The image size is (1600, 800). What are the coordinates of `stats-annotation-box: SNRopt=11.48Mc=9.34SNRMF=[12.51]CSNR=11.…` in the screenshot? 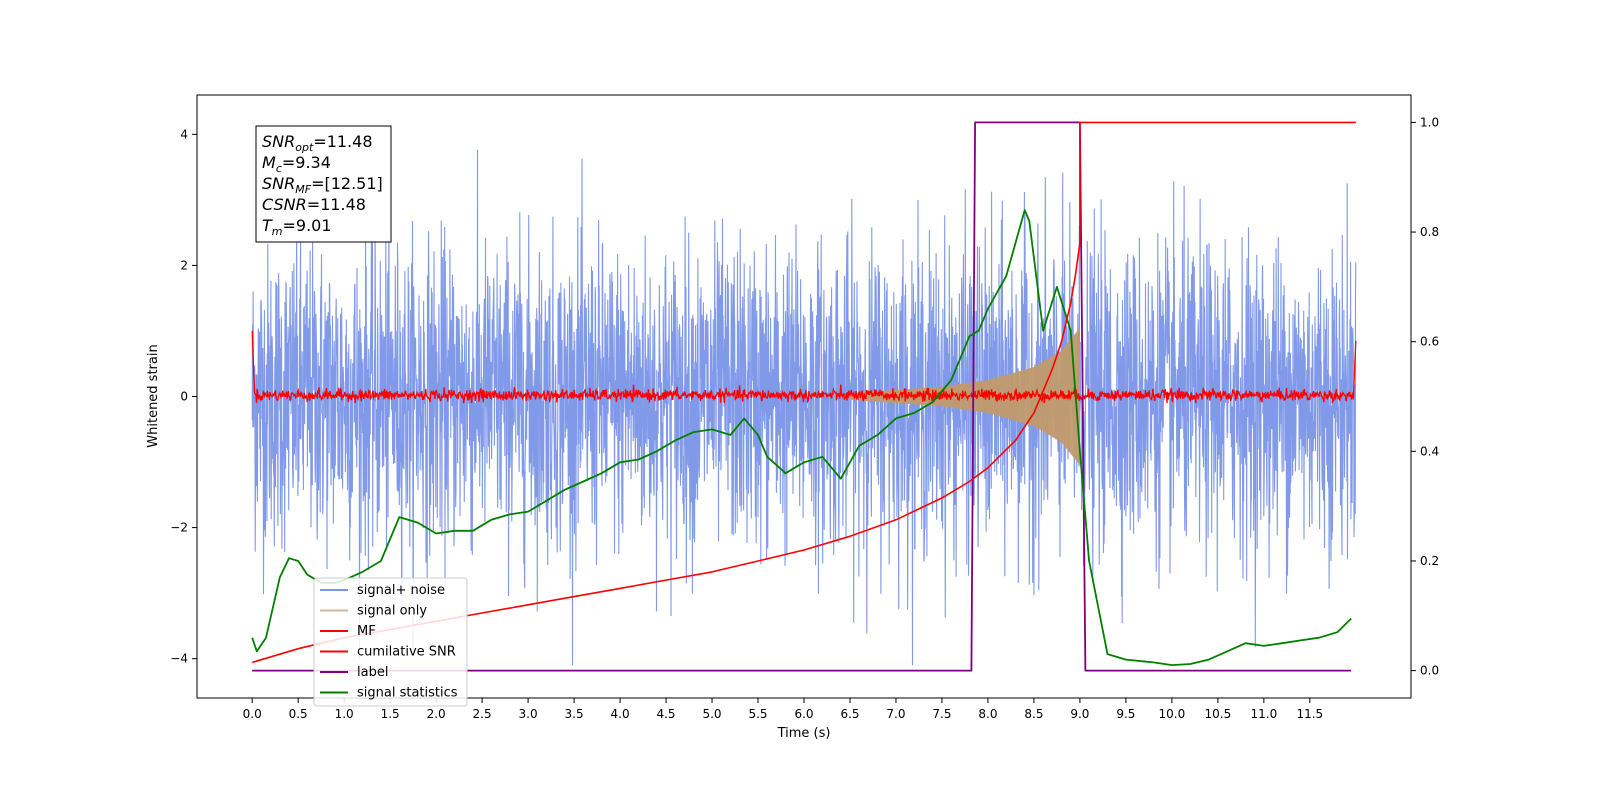 It's located at (323, 184).